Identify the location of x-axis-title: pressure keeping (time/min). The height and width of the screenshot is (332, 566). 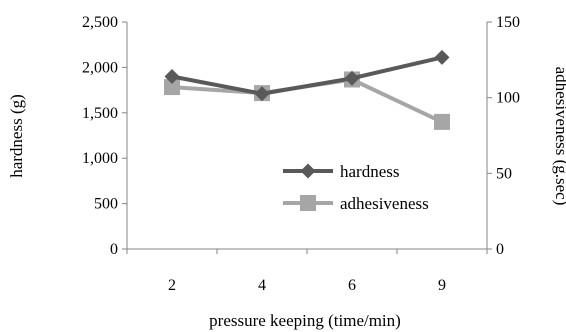
(305, 320).